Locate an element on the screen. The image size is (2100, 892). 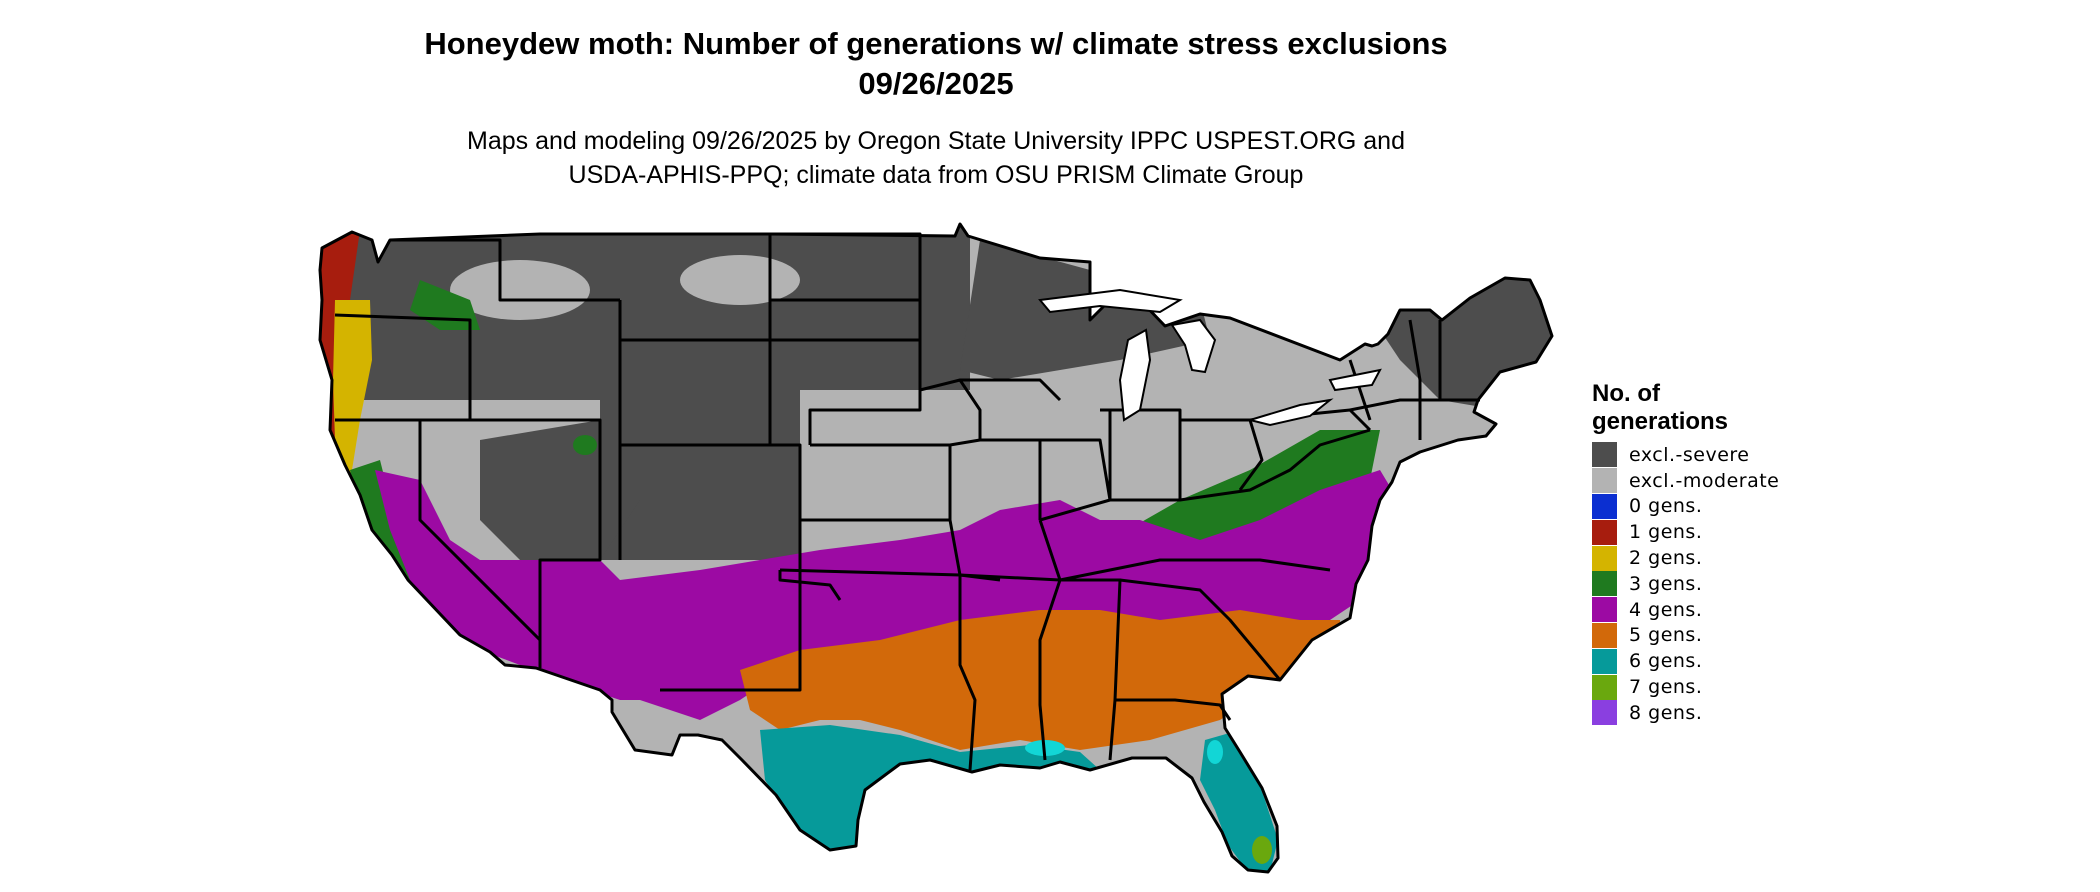
legend-title: No. of generations is located at coordinates (1722, 408).